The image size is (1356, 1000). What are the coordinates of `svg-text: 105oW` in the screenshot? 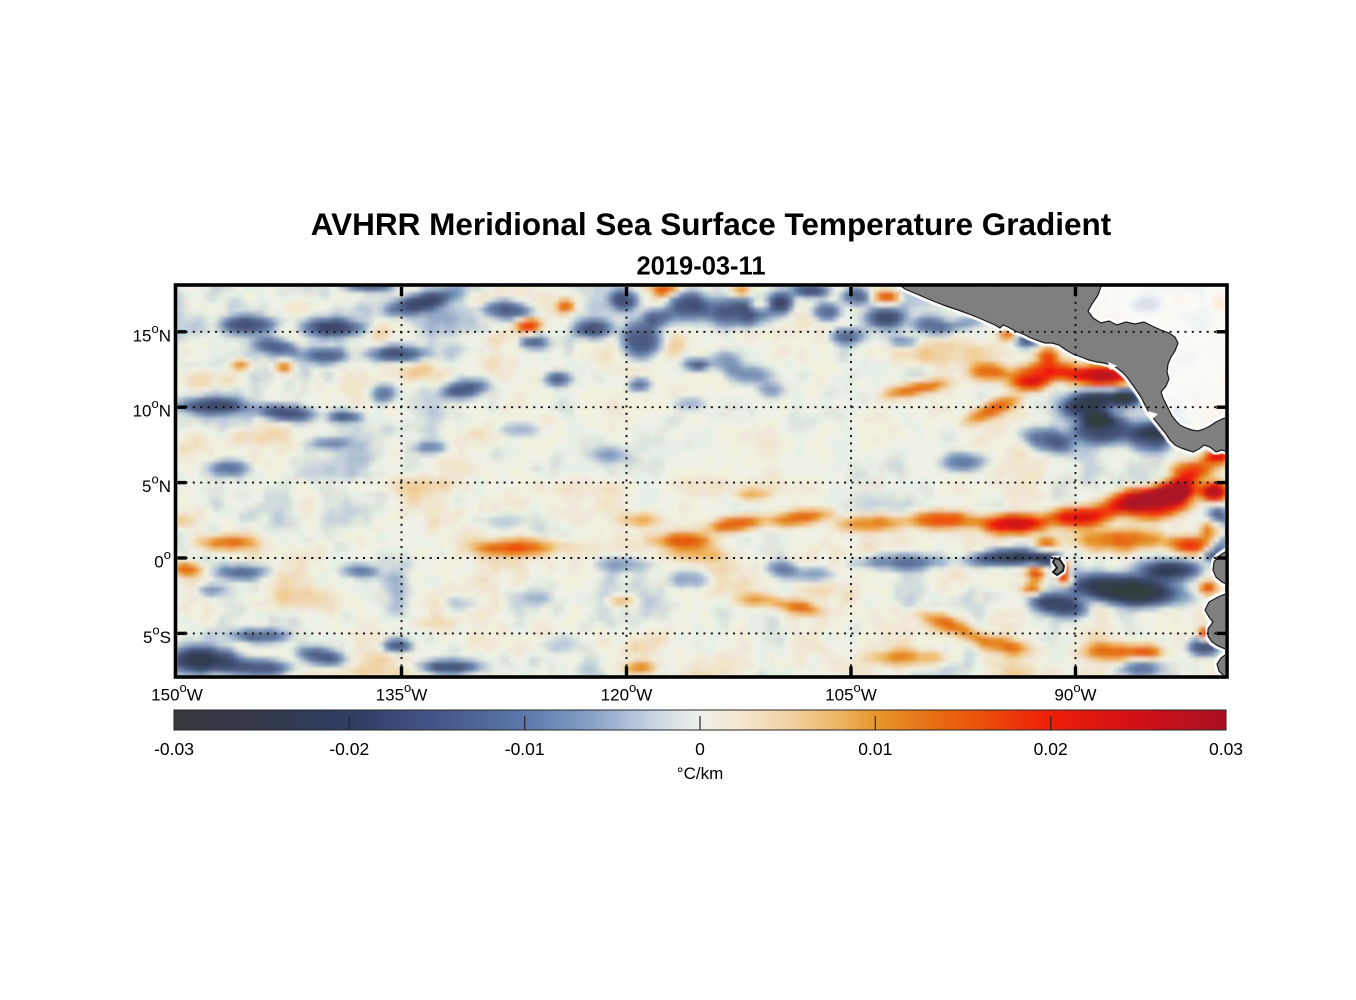 It's located at (851, 692).